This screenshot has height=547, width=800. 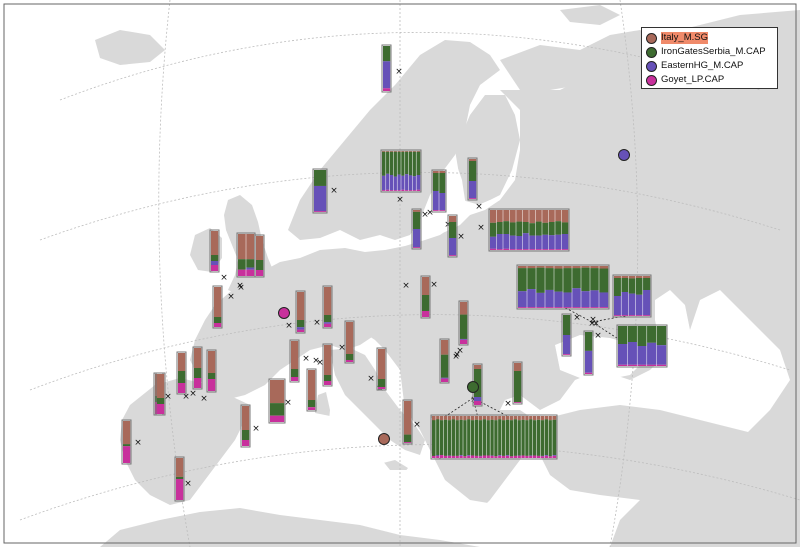 What do you see at coordinates (259, 256) in the screenshot?
I see `admixture-bar-britain-b` at bounding box center [259, 256].